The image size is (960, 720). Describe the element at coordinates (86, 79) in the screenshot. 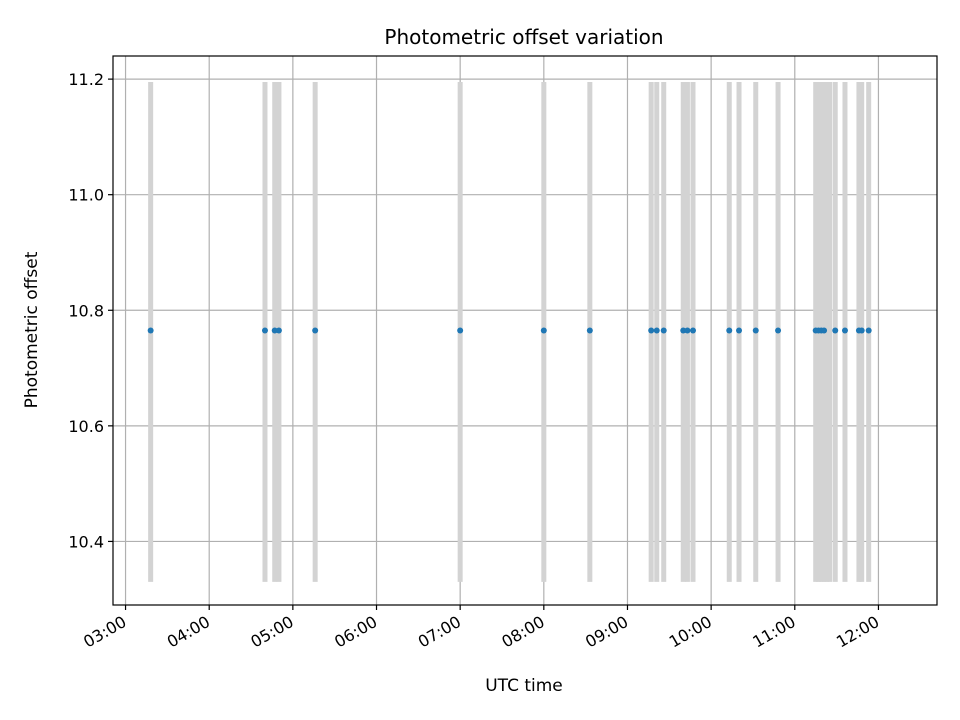

I see `y-tick-label: 11.2` at that location.